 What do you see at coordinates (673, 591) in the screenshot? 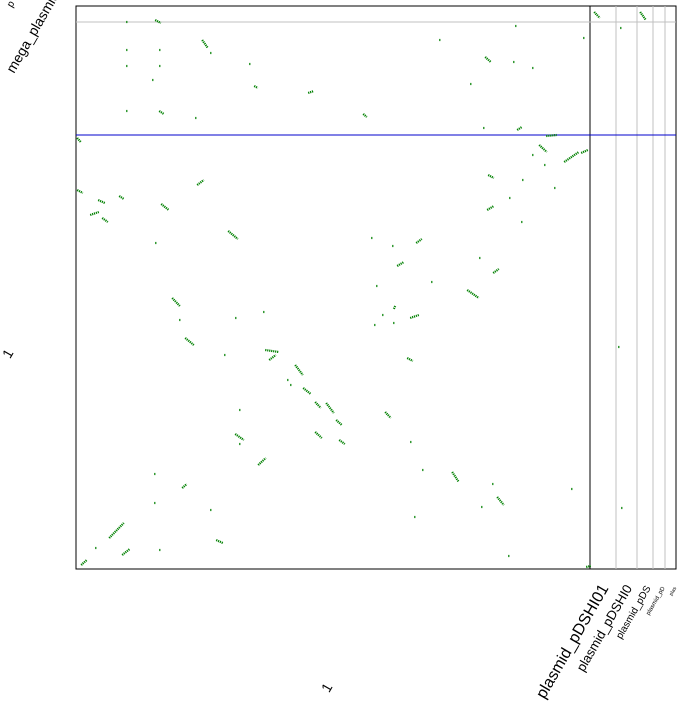
I see `x-sequence-label: plas` at bounding box center [673, 591].